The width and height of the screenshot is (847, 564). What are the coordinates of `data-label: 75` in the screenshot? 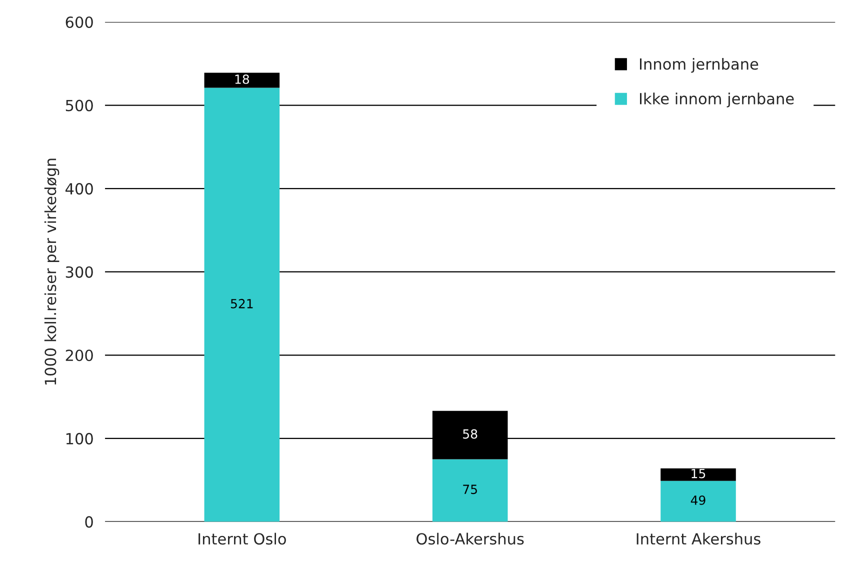 It's located at (470, 489).